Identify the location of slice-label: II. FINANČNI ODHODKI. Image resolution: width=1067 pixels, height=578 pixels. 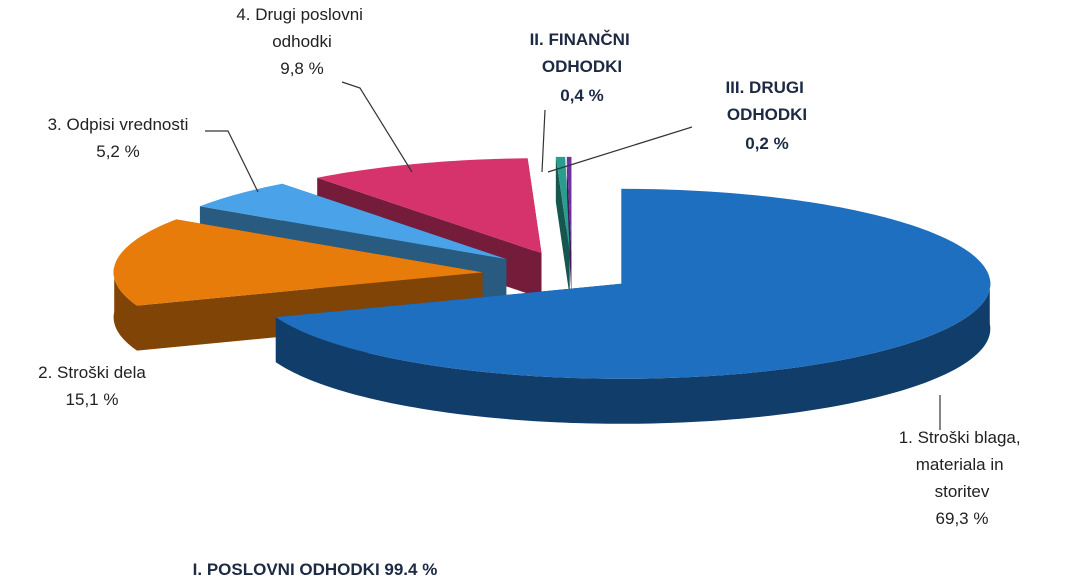
(582, 53).